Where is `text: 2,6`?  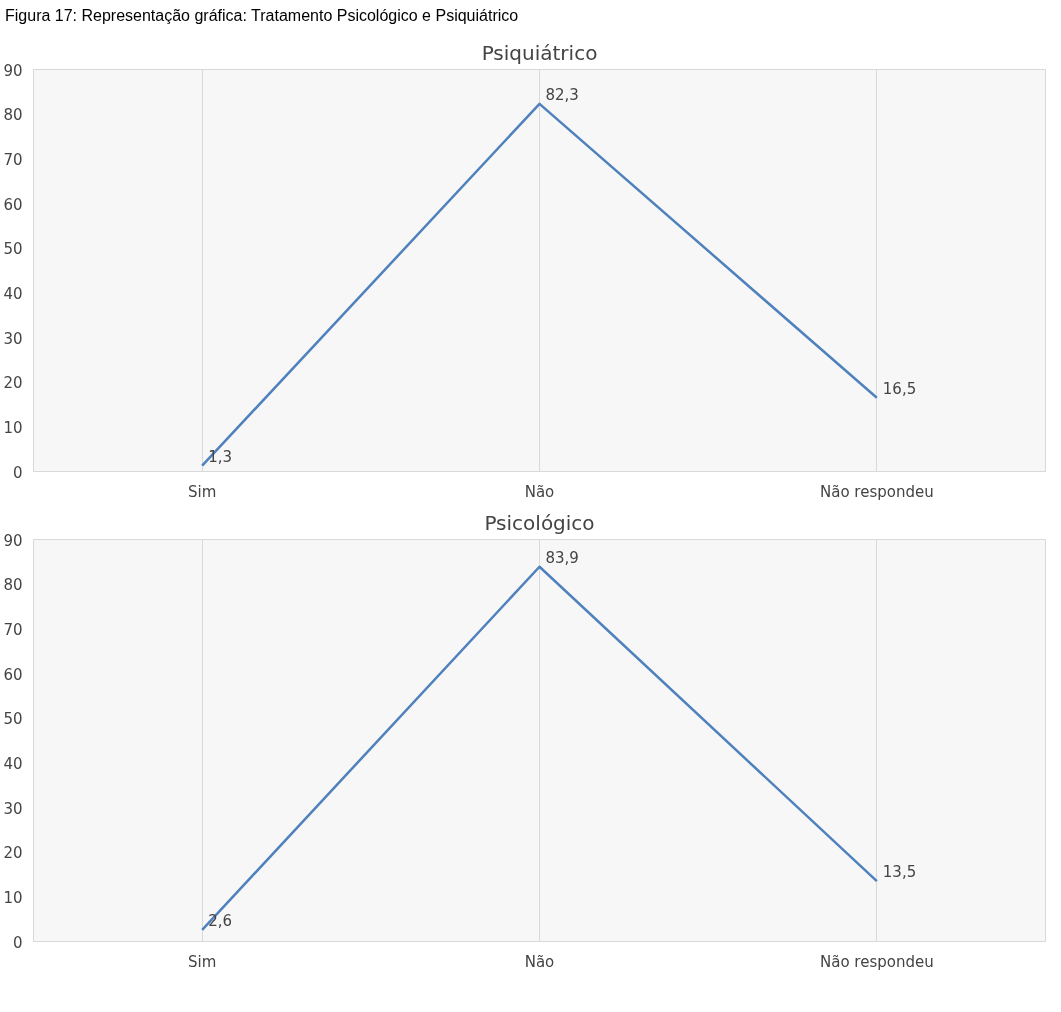 text: 2,6 is located at coordinates (220, 920).